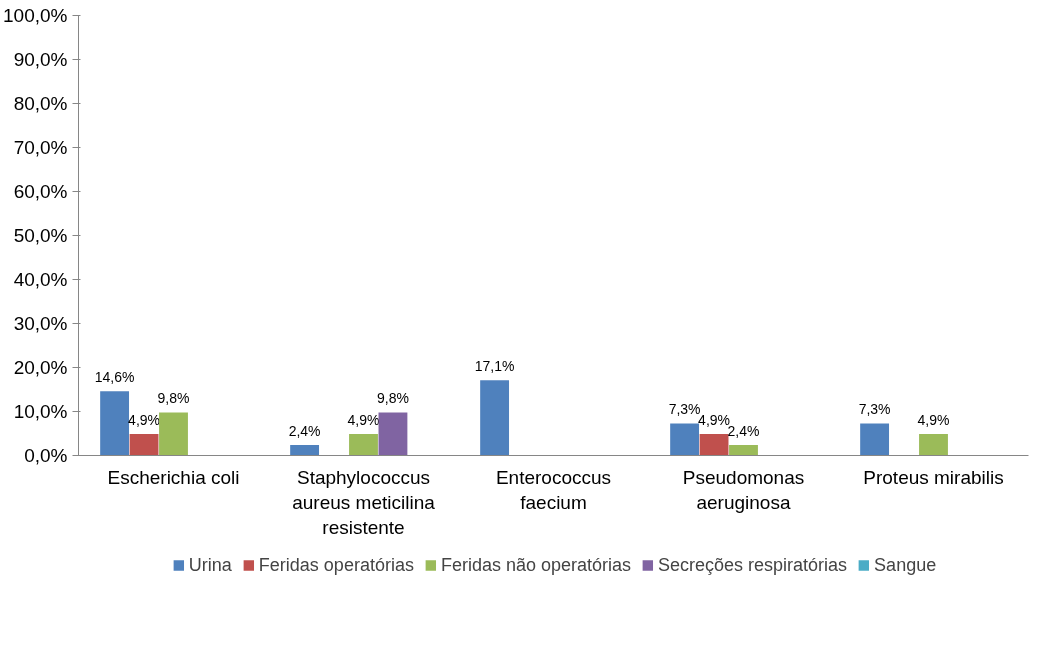 This screenshot has width=1063, height=660. What do you see at coordinates (753, 565) in the screenshot?
I see `legend-label: Secreções respiratórias` at bounding box center [753, 565].